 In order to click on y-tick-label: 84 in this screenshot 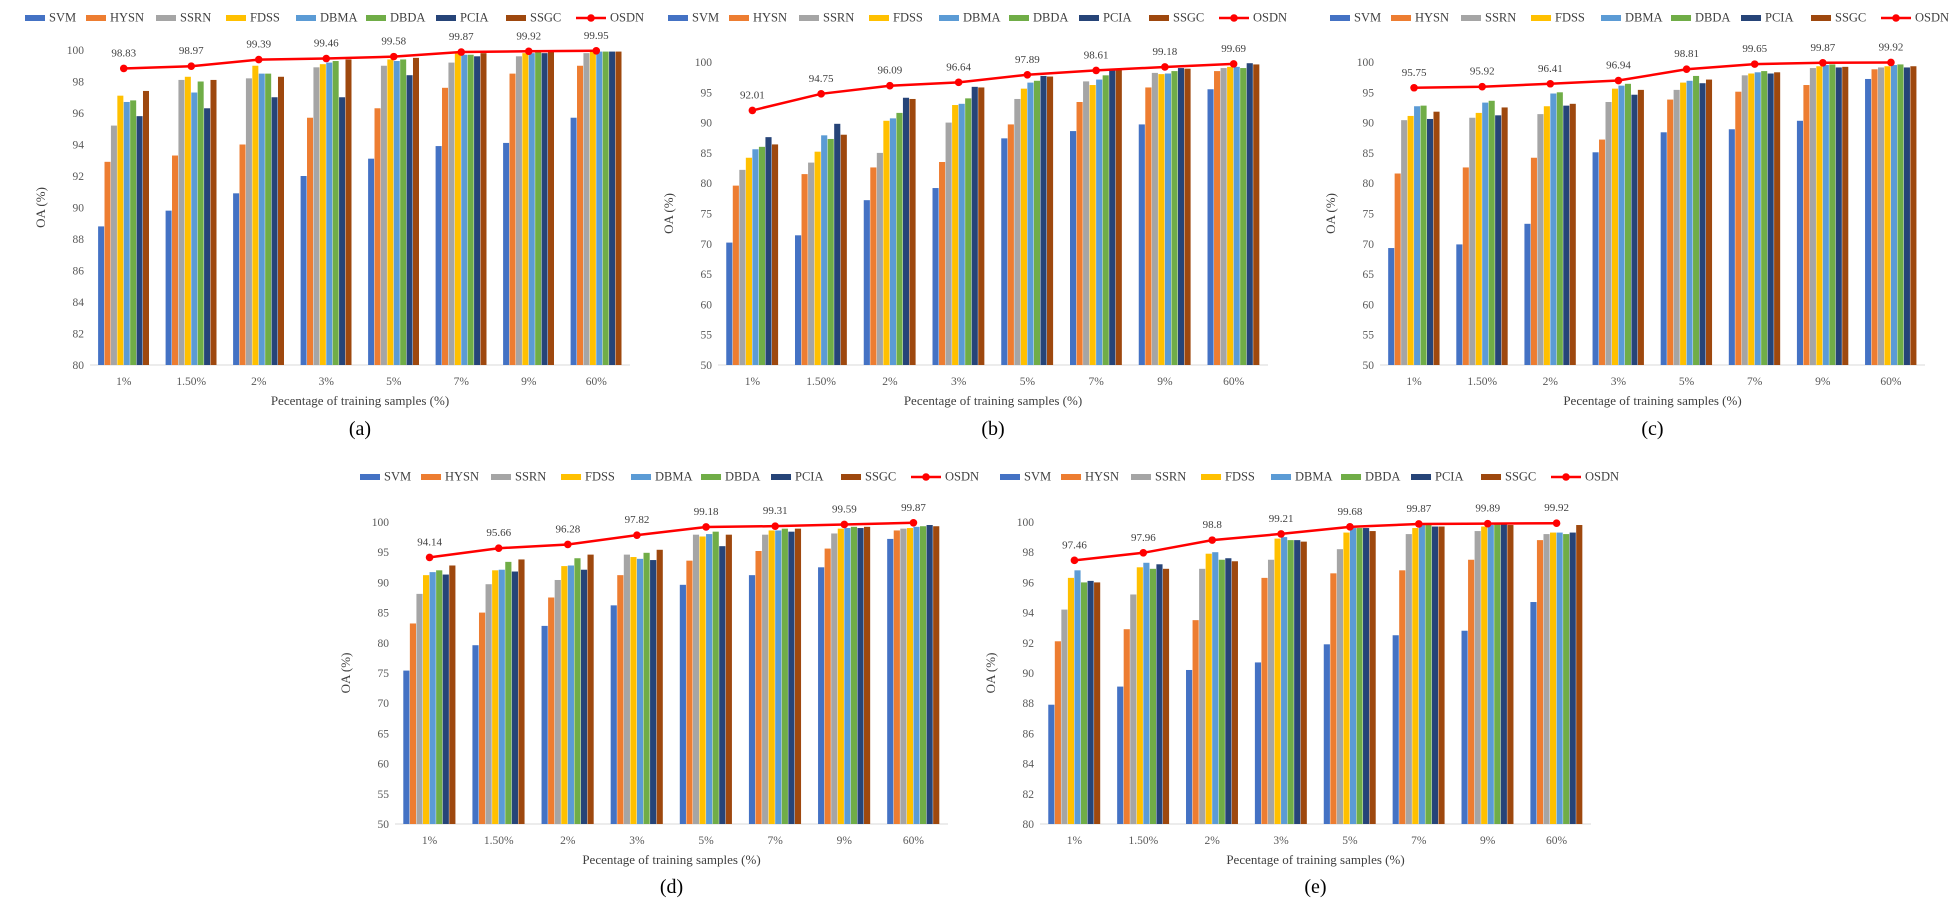, I will do `click(79, 303)`.